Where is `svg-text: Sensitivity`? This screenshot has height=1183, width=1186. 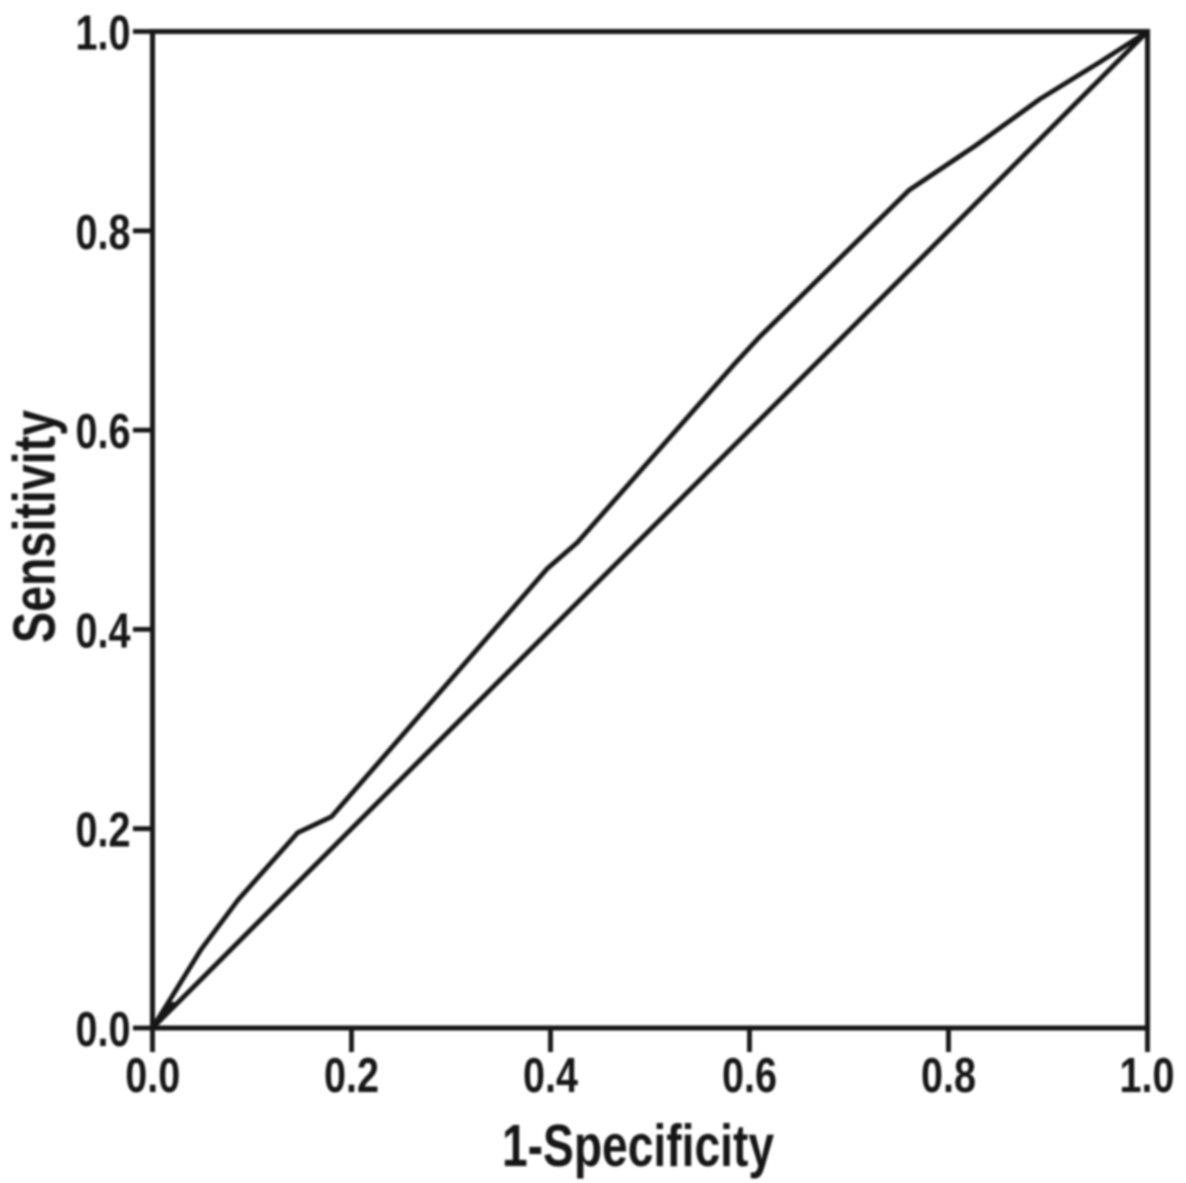 svg-text: Sensitivity is located at coordinates (35, 526).